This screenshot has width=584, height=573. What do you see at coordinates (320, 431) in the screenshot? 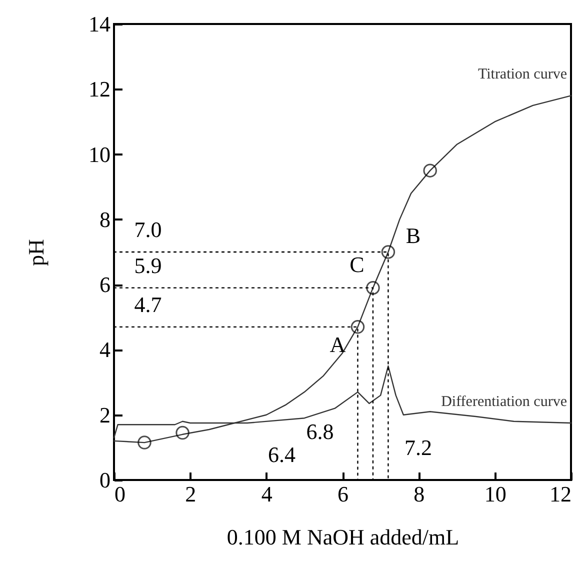
I see `annotation: 6.8` at bounding box center [320, 431].